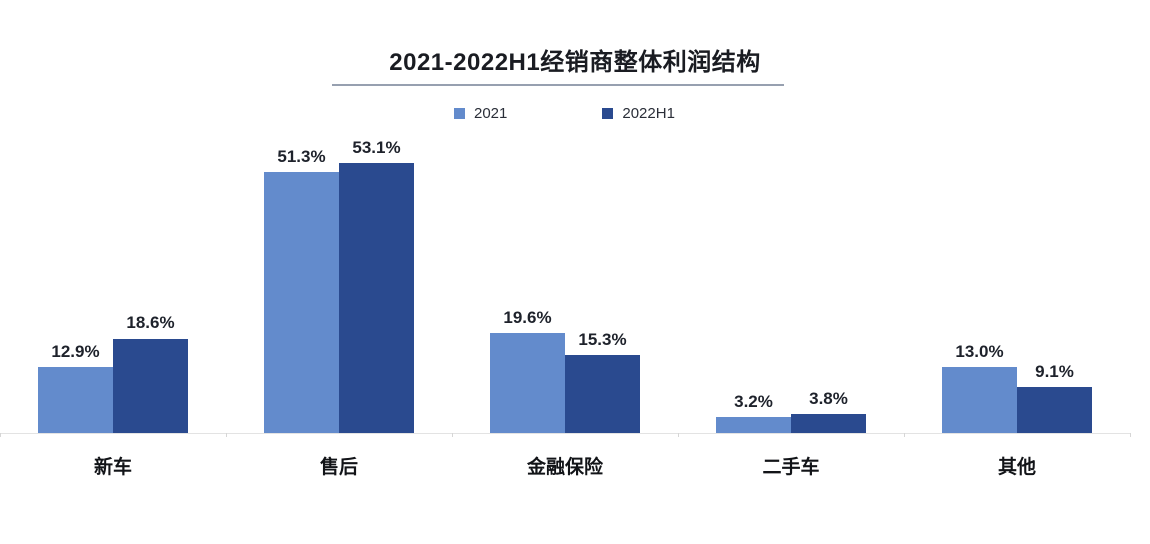  What do you see at coordinates (602, 340) in the screenshot?
I see `value-label: 15.3%` at bounding box center [602, 340].